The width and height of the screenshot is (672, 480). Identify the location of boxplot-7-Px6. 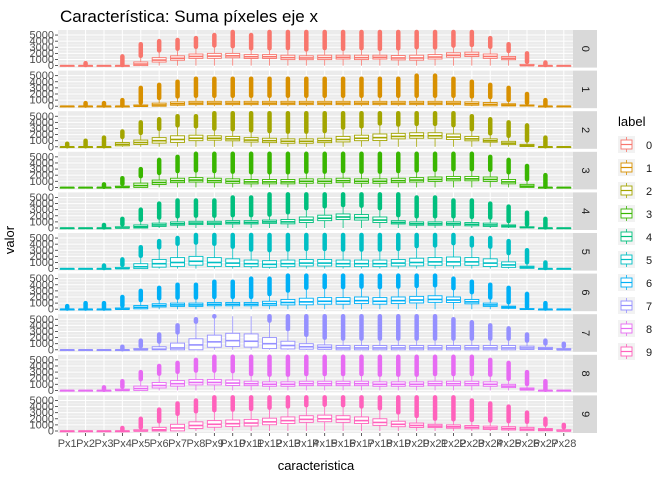
(159, 341).